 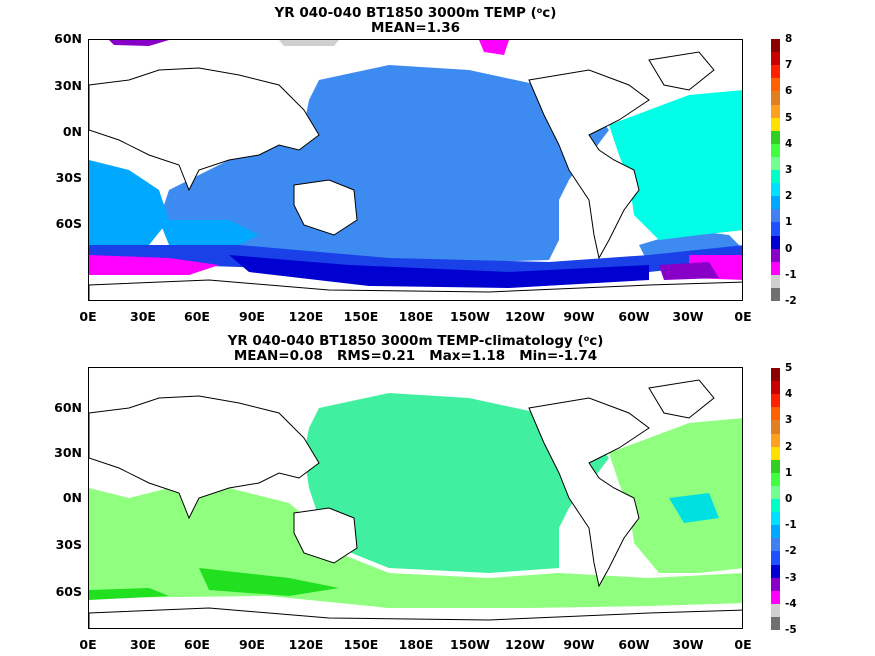 I want to click on p1-lon-label: 120W, so click(x=525, y=316).